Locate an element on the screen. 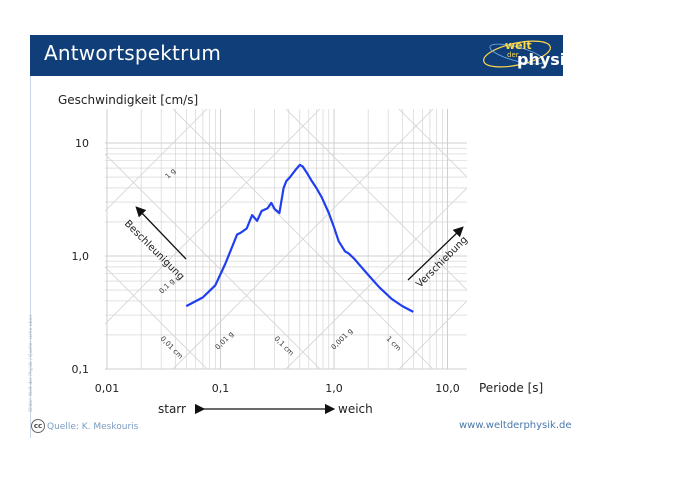 The width and height of the screenshot is (700, 495). y-axis-label: Geschwindigkeit [cm/s] is located at coordinates (128, 100).